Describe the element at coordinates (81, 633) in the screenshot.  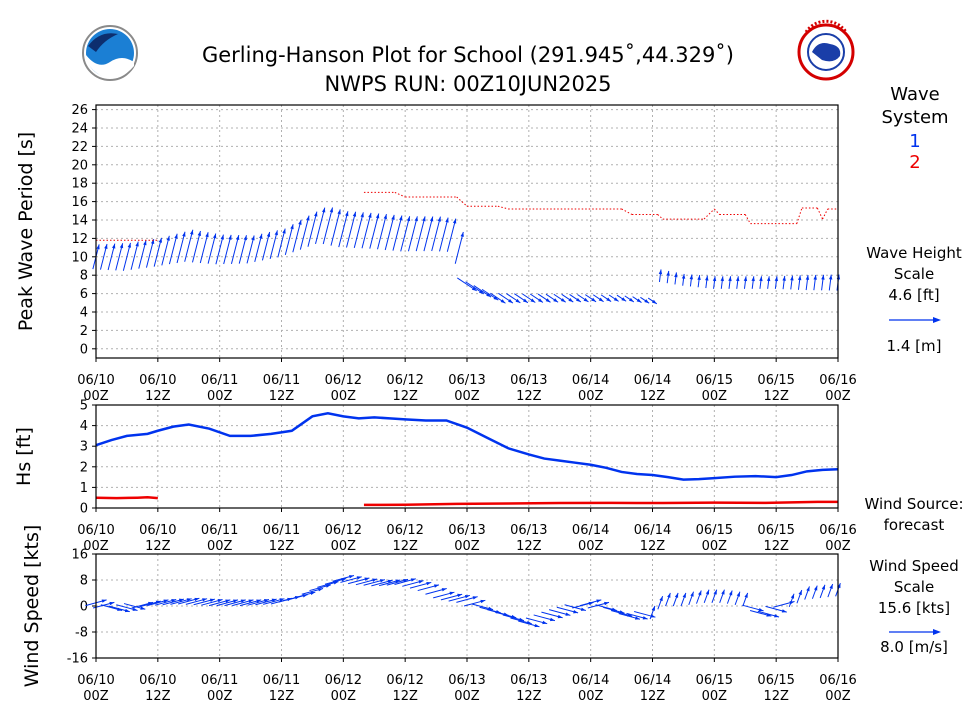
I see `y-tick-label: -8` at that location.